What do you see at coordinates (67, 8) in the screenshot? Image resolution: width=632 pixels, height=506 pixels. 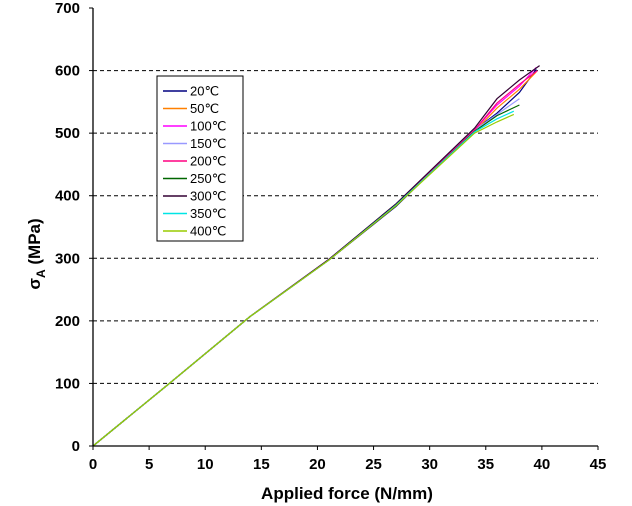 I see `y-tick-label: 700` at bounding box center [67, 8].